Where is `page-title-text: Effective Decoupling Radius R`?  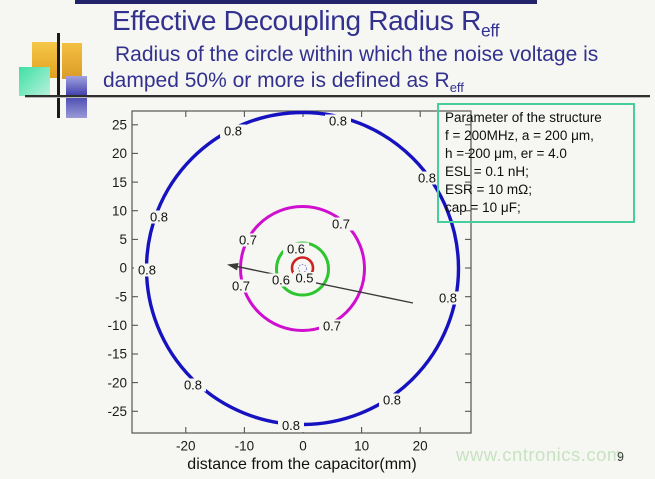 page-title-text: Effective Decoupling Radius R is located at coordinates (296, 20).